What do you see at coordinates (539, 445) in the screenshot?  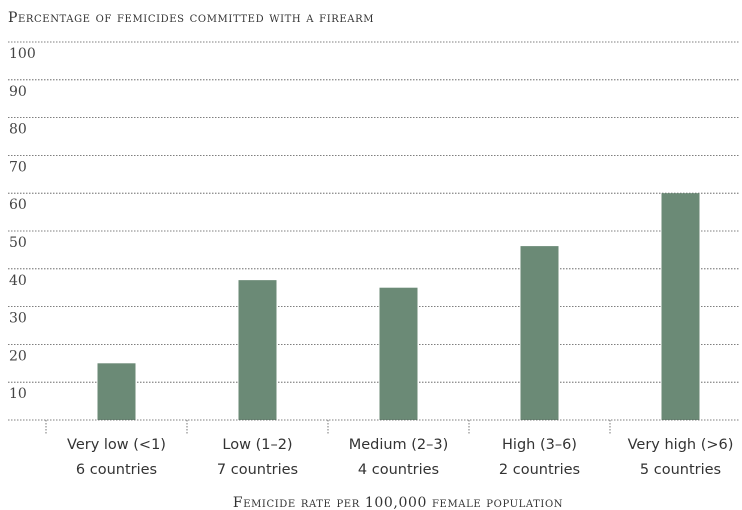 I see `category-label-3: High (3–6)` at bounding box center [539, 445].